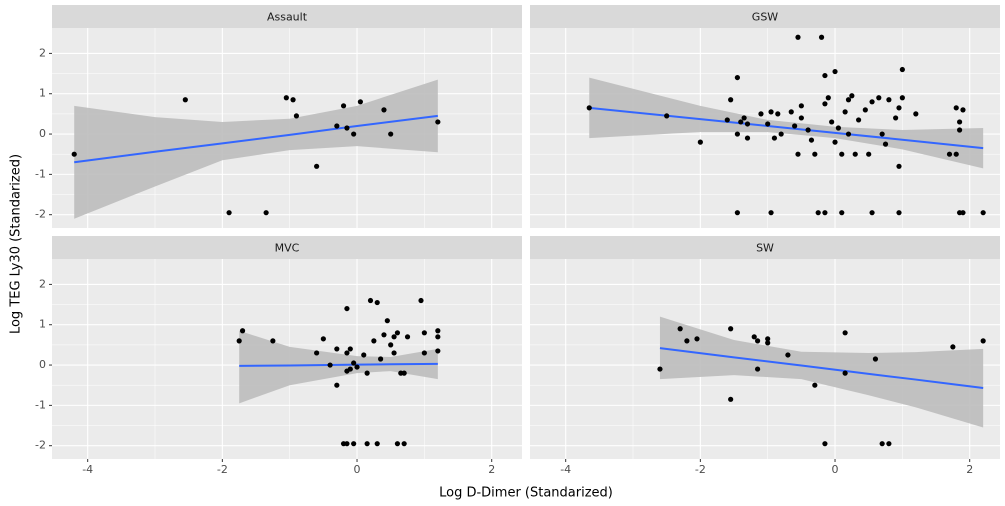  I want to click on x-tick-label: 2, so click(491, 469).